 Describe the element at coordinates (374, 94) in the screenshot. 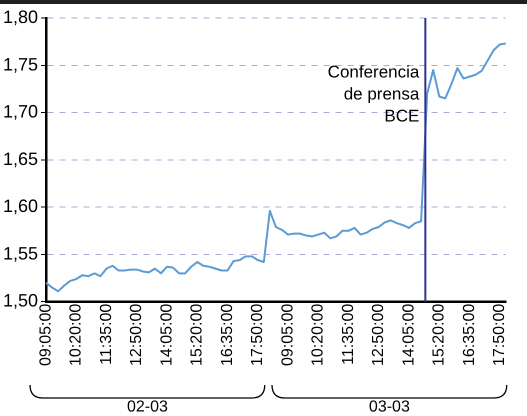

I see `annotation: Conferencia de prensa BCE` at that location.